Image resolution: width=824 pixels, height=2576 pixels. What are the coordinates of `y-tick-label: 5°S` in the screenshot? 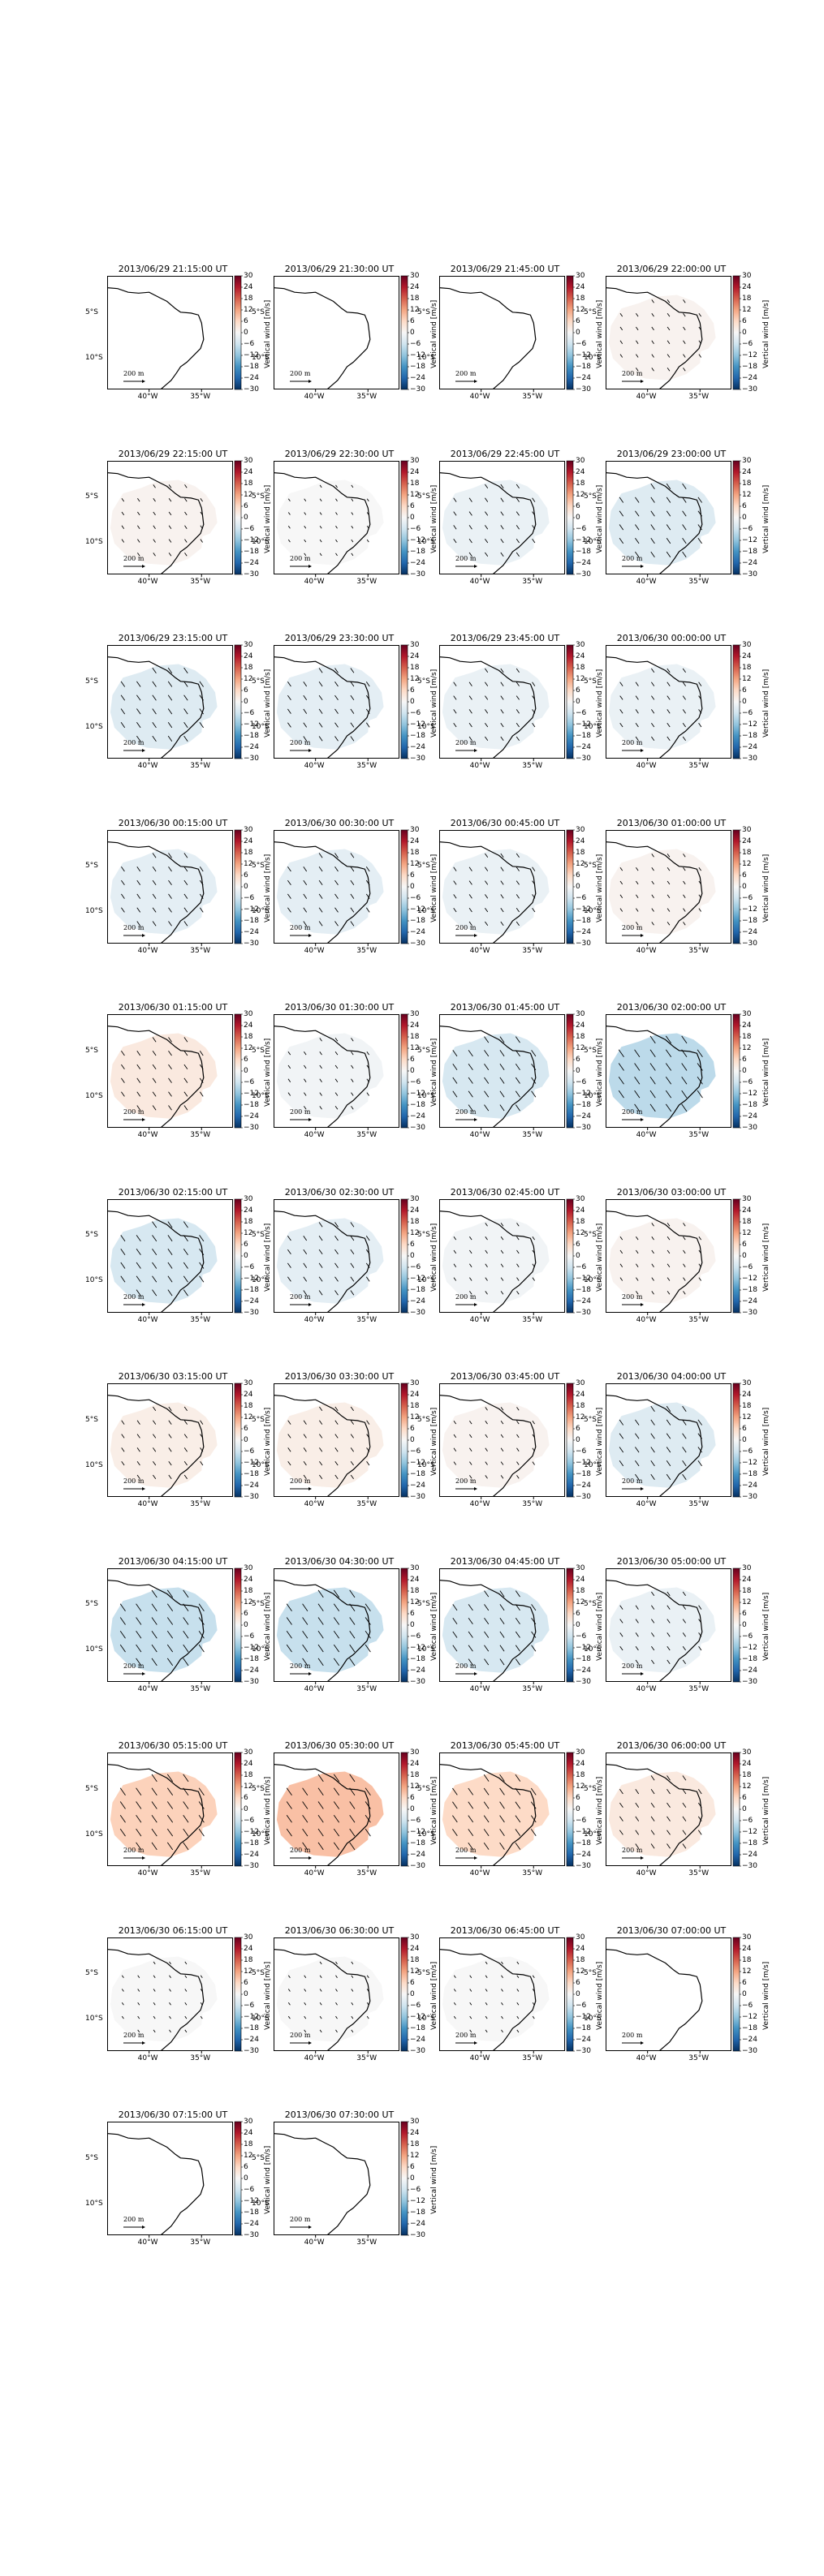 It's located at (258, 867).